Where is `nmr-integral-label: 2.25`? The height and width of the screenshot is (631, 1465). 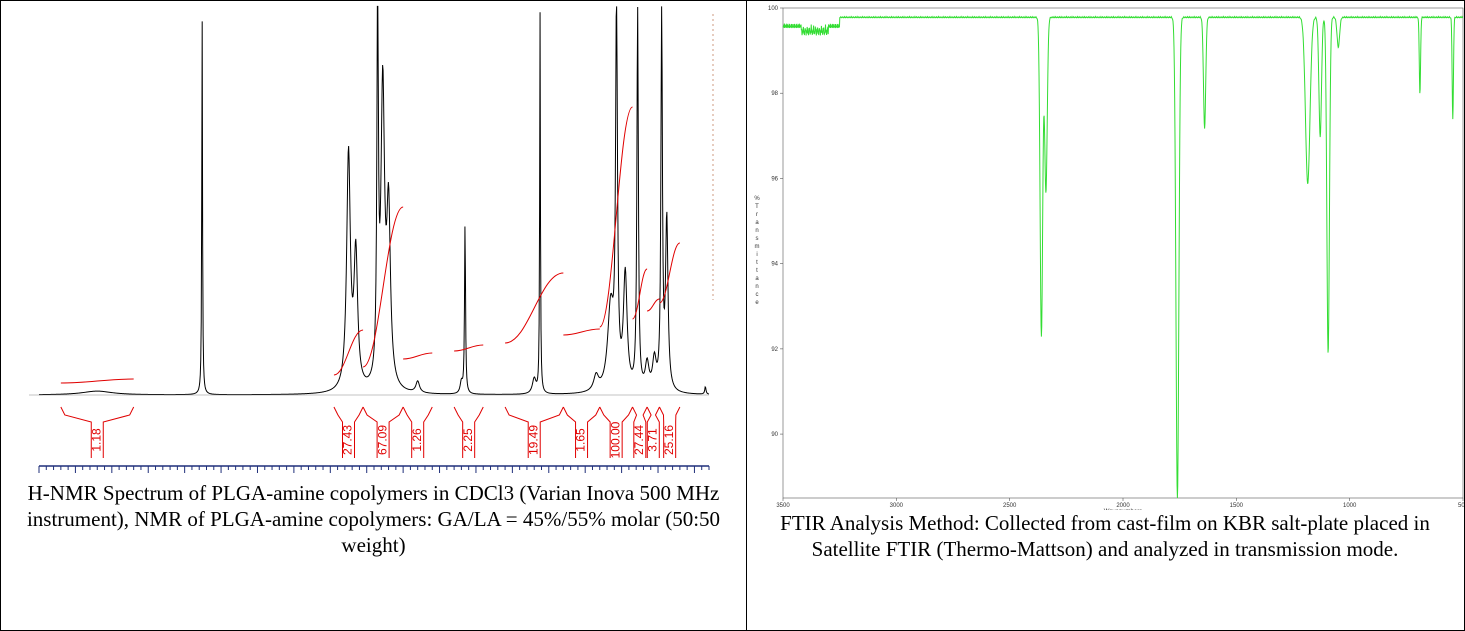
nmr-integral-label: 2.25 is located at coordinates (468, 440).